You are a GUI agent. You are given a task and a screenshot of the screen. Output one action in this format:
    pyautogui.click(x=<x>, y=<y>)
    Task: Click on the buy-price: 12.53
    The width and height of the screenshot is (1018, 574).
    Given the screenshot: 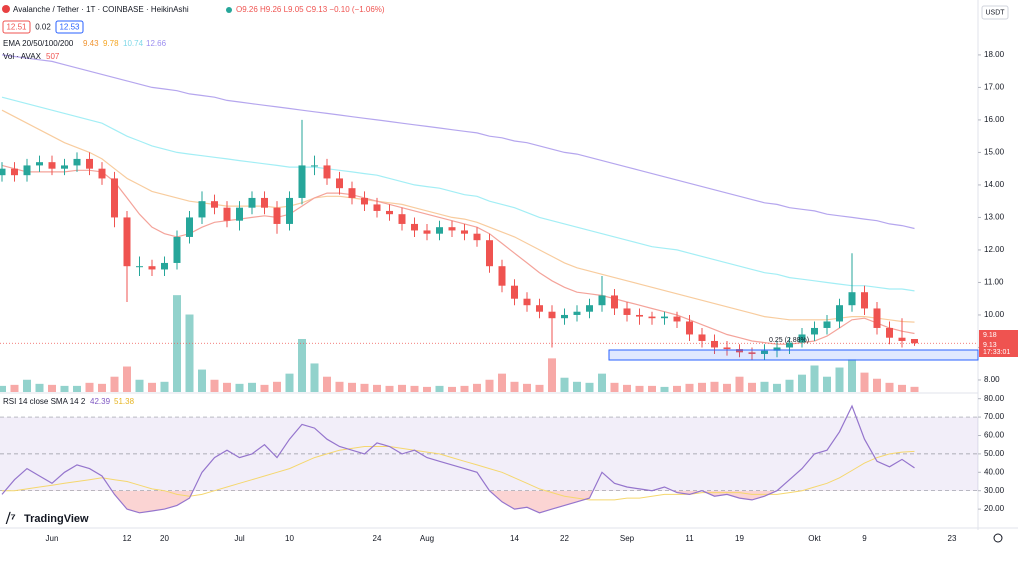 What is the action you would take?
    pyautogui.click(x=69, y=27)
    